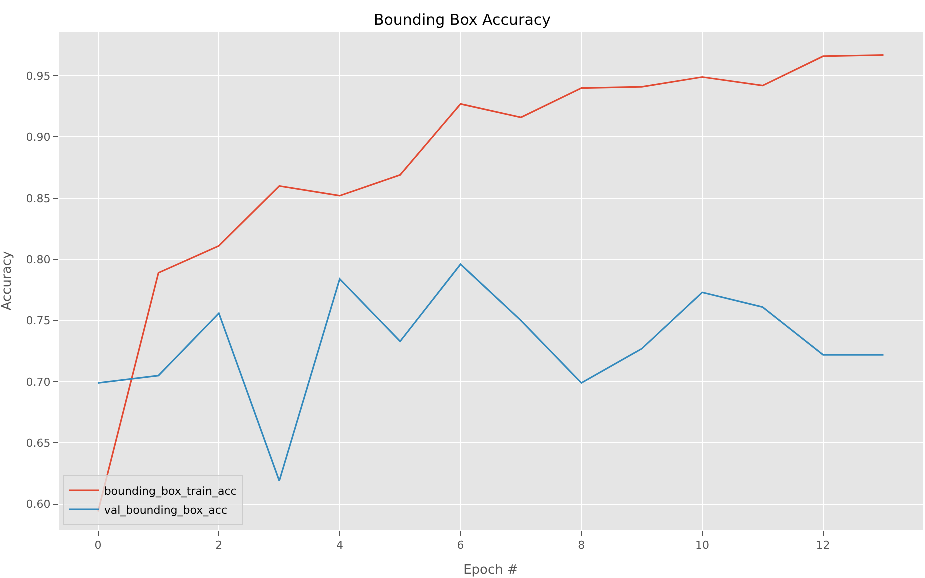 The image size is (925, 578). I want to click on y-tick-label: 0.80, so click(38, 259).